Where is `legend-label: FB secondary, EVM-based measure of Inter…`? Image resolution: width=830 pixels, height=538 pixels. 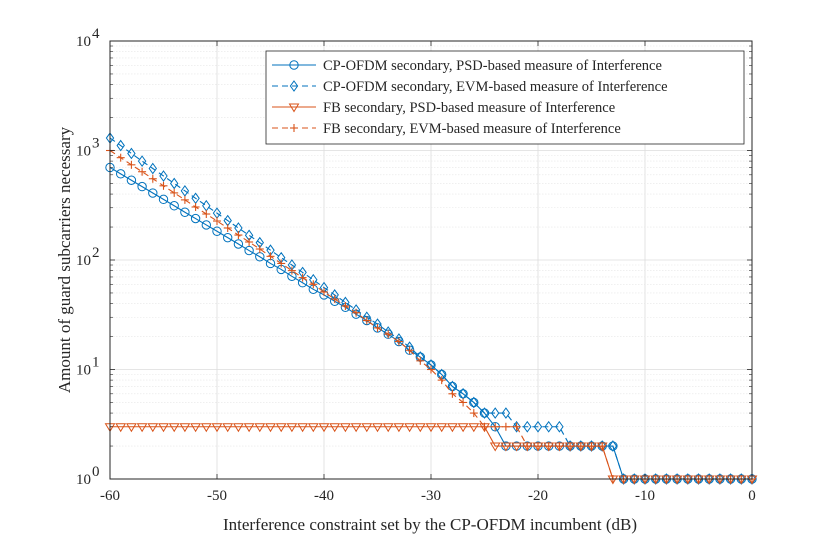 legend-label: FB secondary, EVM-based measure of Inter… is located at coordinates (472, 129).